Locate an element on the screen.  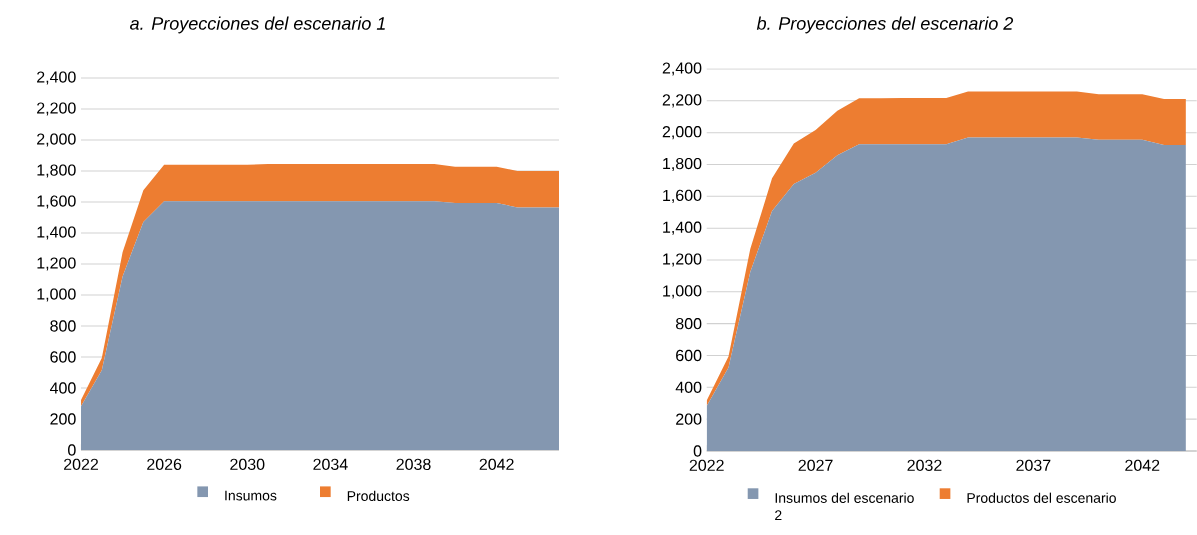
legend-label: Insumos del escenario 2 is located at coordinates (844, 506).